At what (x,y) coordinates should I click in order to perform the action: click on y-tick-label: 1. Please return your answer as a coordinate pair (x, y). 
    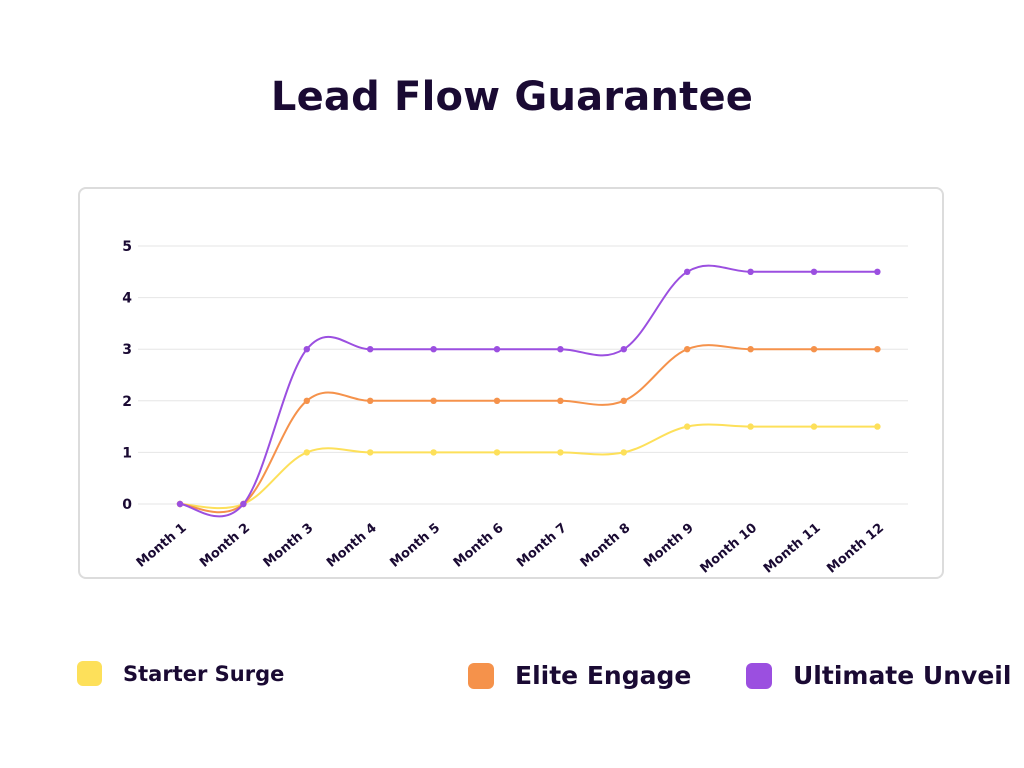
    Looking at the image, I should click on (127, 453).